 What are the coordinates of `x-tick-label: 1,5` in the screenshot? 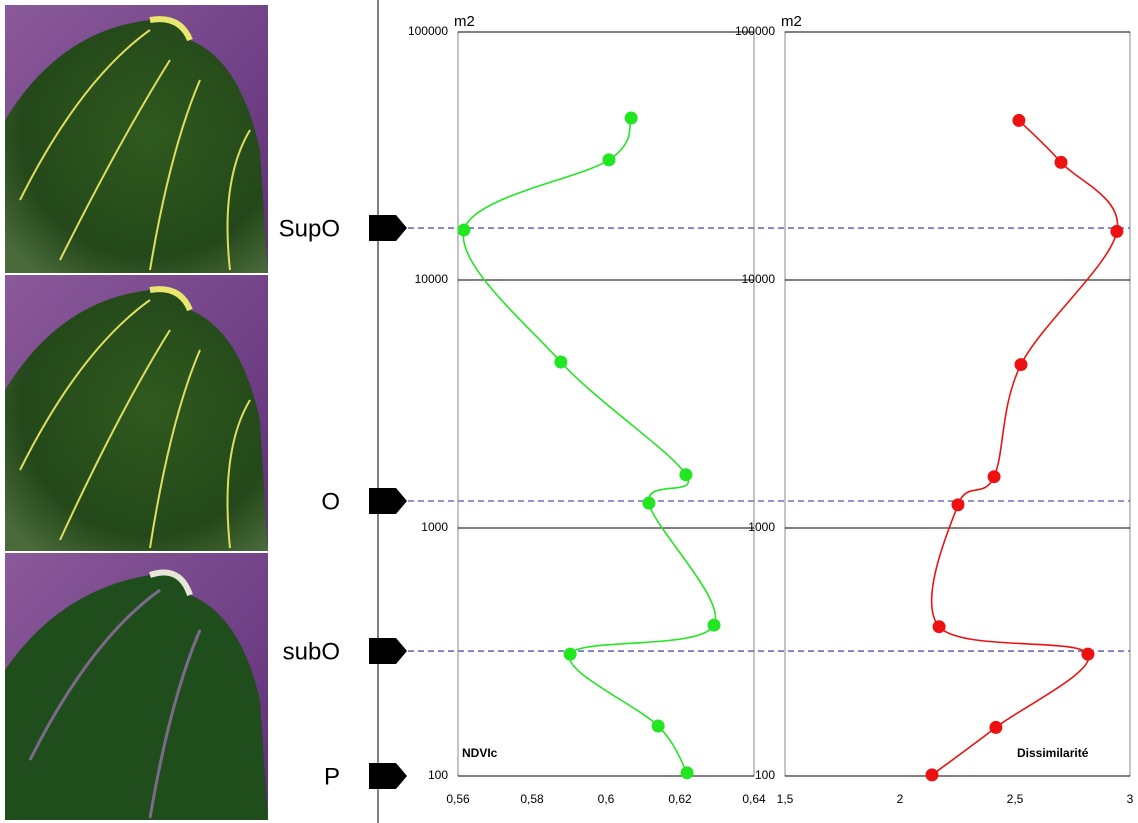 It's located at (785, 799).